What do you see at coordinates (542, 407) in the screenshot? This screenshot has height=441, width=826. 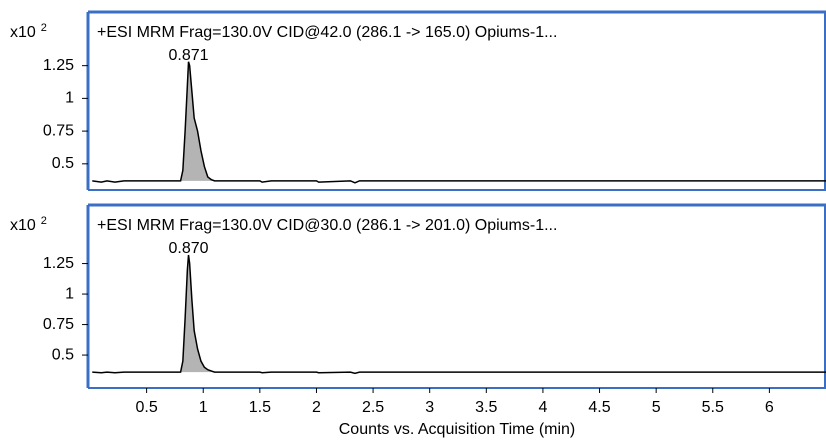 I see `x-tick-label: 4` at bounding box center [542, 407].